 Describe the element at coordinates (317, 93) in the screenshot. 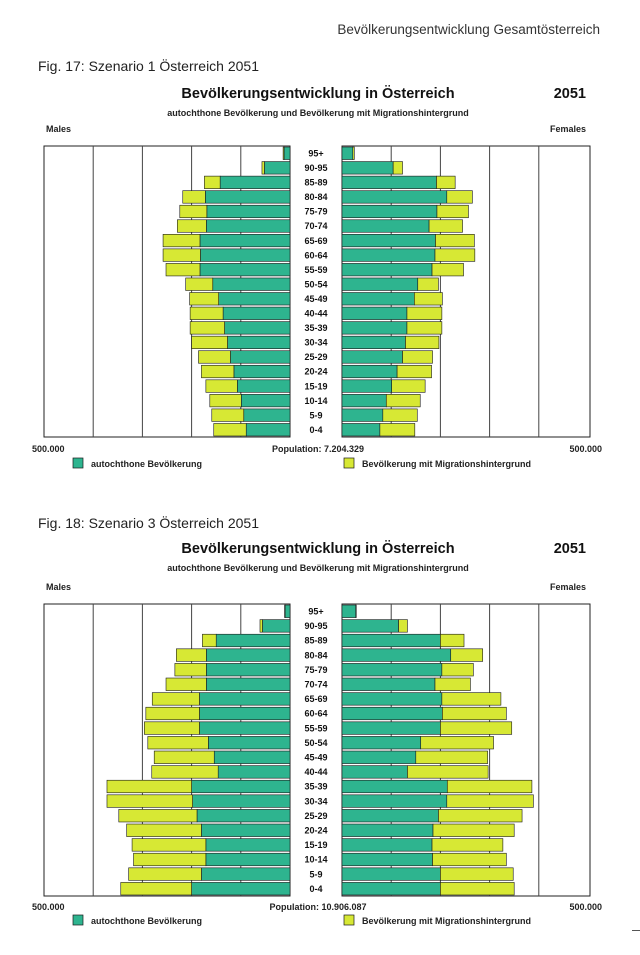

I see `chart-title: Bevölkerungsentwicklung in Österreich` at that location.